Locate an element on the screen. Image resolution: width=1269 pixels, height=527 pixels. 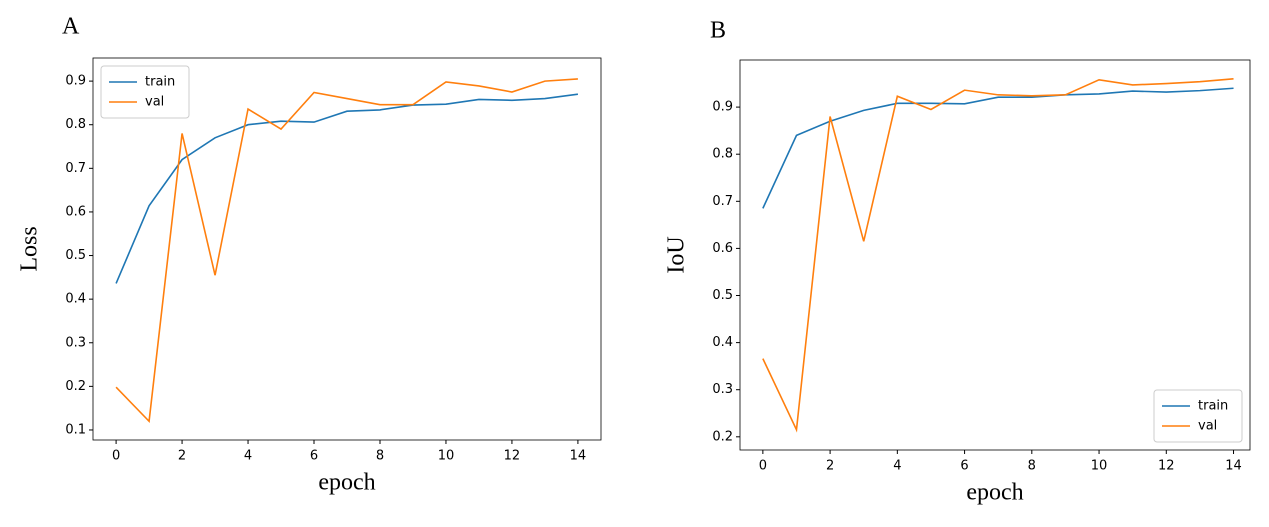
panel-label: B is located at coordinates (718, 31).